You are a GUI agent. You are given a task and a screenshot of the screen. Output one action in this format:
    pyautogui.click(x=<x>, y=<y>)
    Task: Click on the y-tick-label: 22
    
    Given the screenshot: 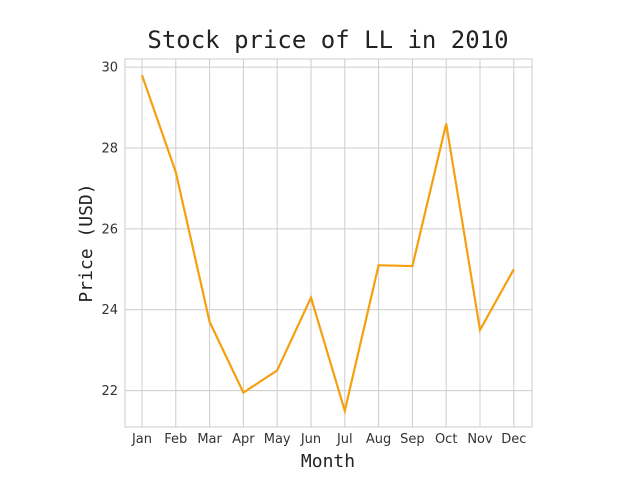 What is the action you would take?
    pyautogui.click(x=109, y=391)
    